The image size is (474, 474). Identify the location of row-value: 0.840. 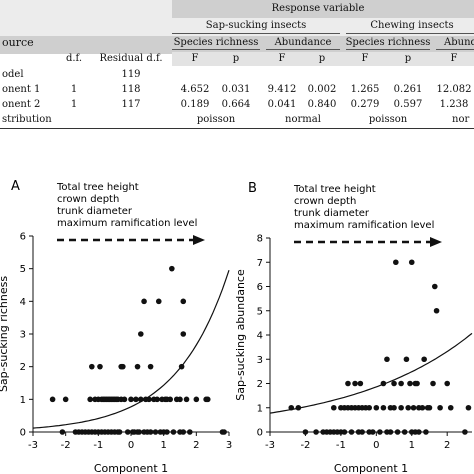
(322, 104).